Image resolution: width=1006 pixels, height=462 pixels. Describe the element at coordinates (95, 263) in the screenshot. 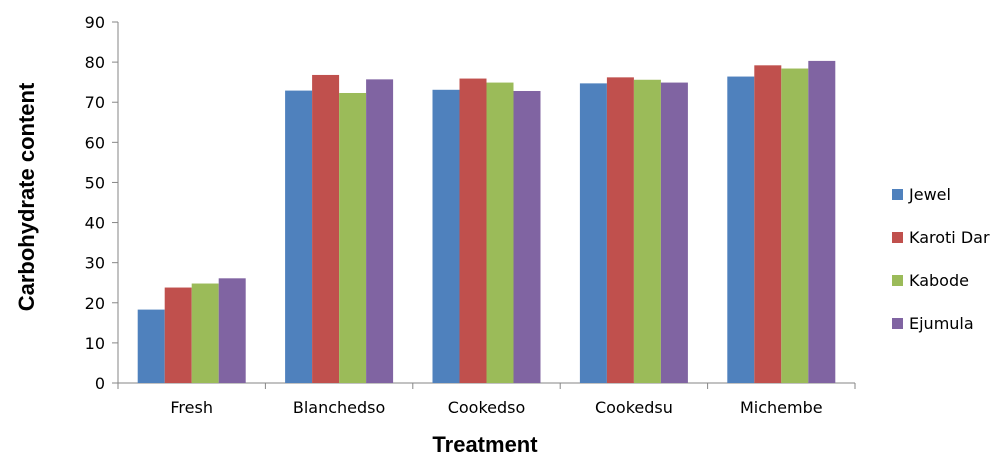

I see `y-tick-label: 30` at that location.